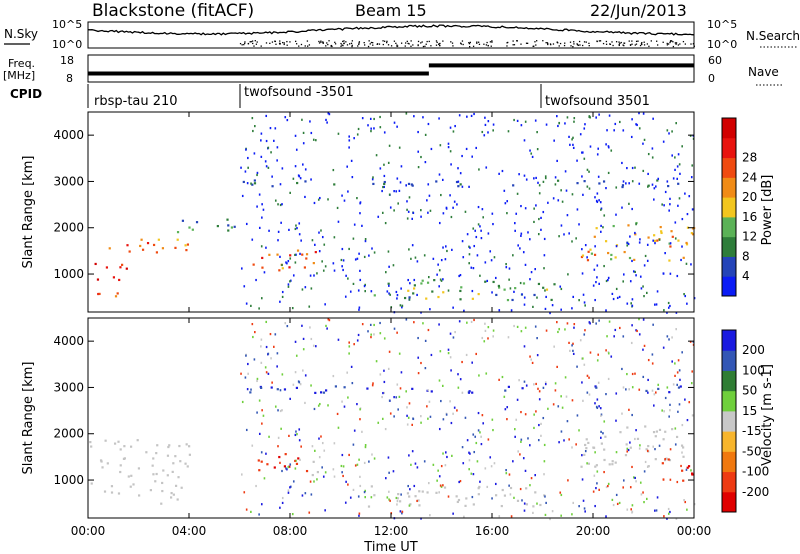 The height and width of the screenshot is (554, 800). I want to click on power-colorbar-tick: 20, so click(749, 197).